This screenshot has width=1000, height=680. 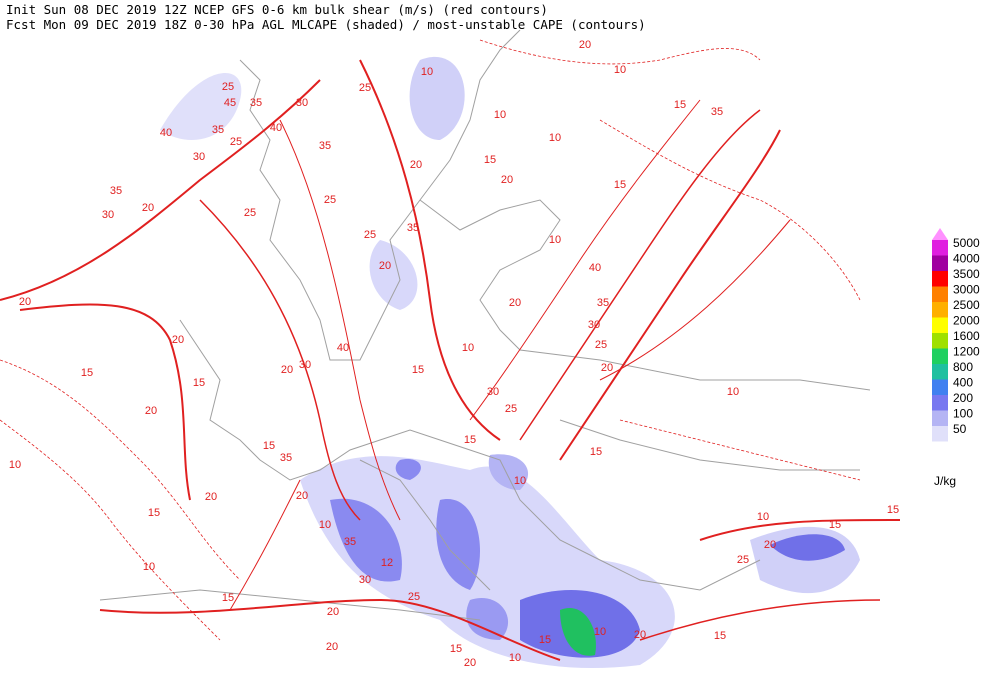 What do you see at coordinates (940, 234) in the screenshot?
I see `colorbar-arrow` at bounding box center [940, 234].